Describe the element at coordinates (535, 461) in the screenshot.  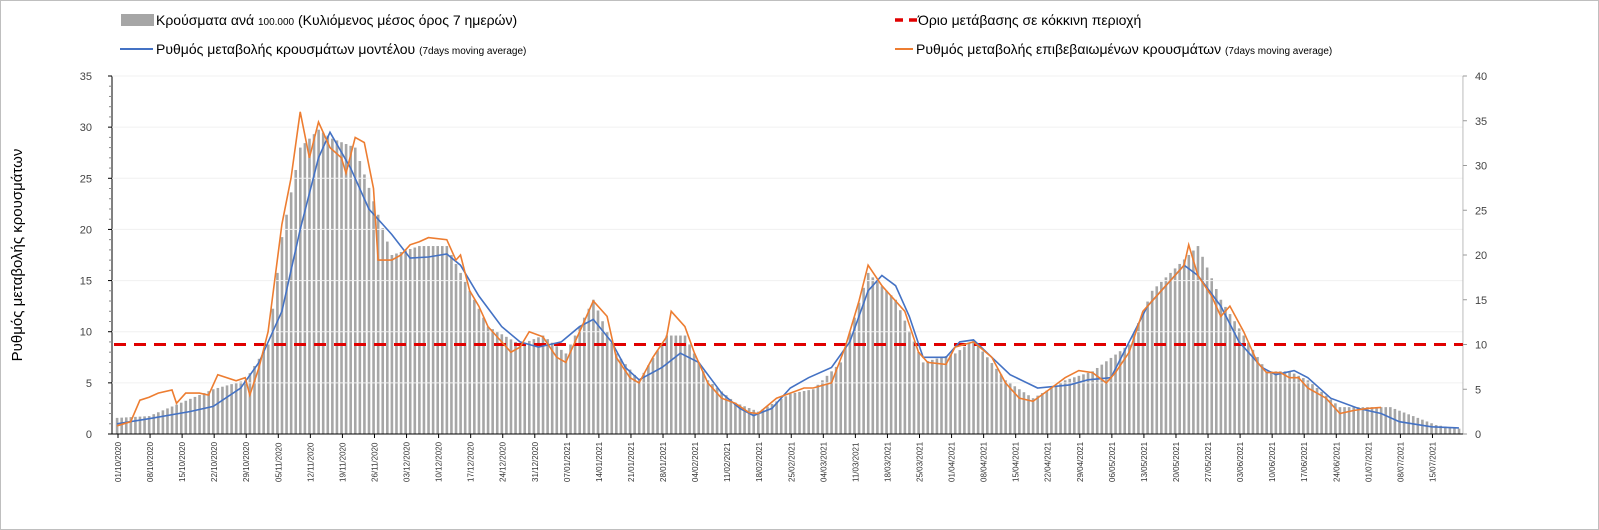
I see `x-axis-tick-label: 31/12/2020` at that location.